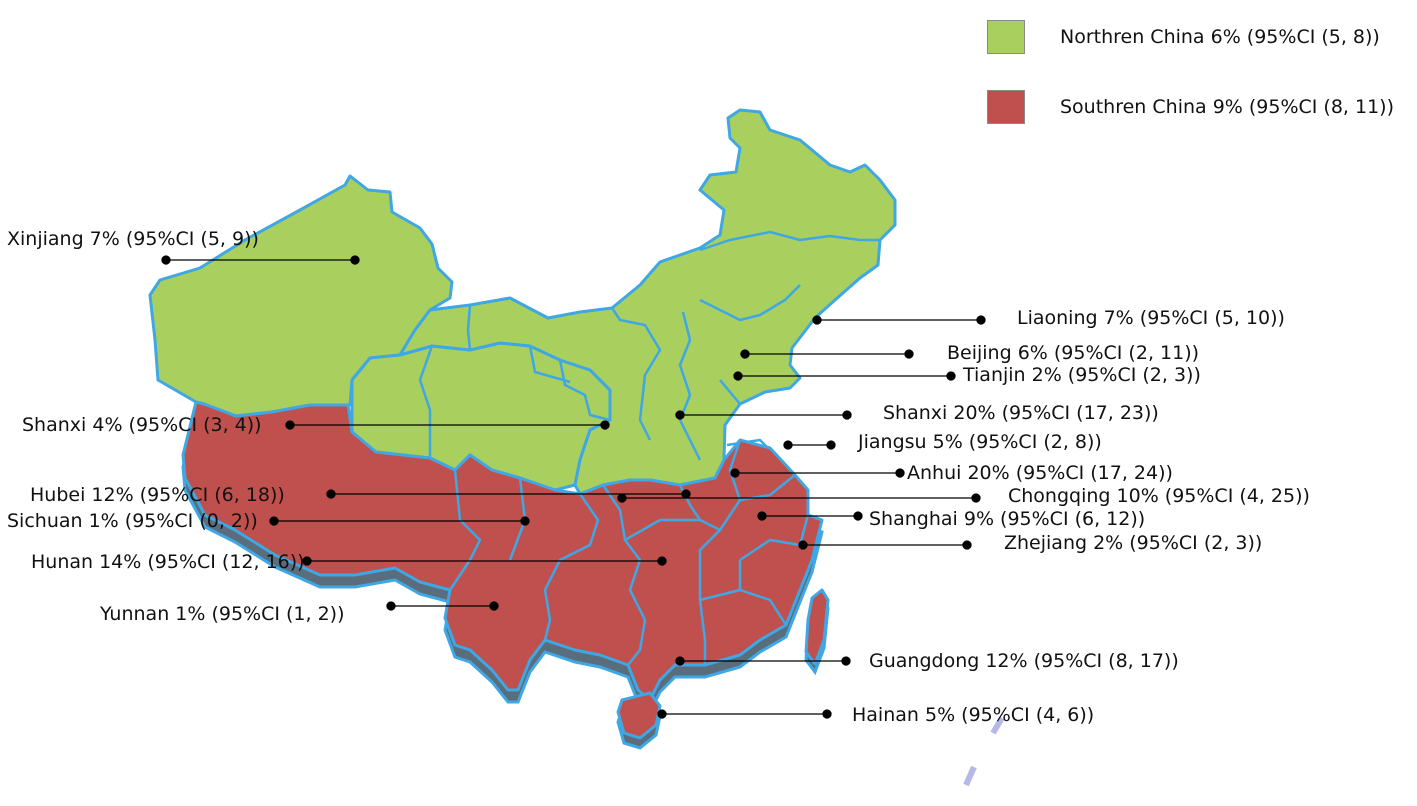 The image size is (1417, 806). Describe the element at coordinates (1220, 37) in the screenshot. I see `legend-label-north: Northren China 6% (95%CI (5, 8))` at that location.